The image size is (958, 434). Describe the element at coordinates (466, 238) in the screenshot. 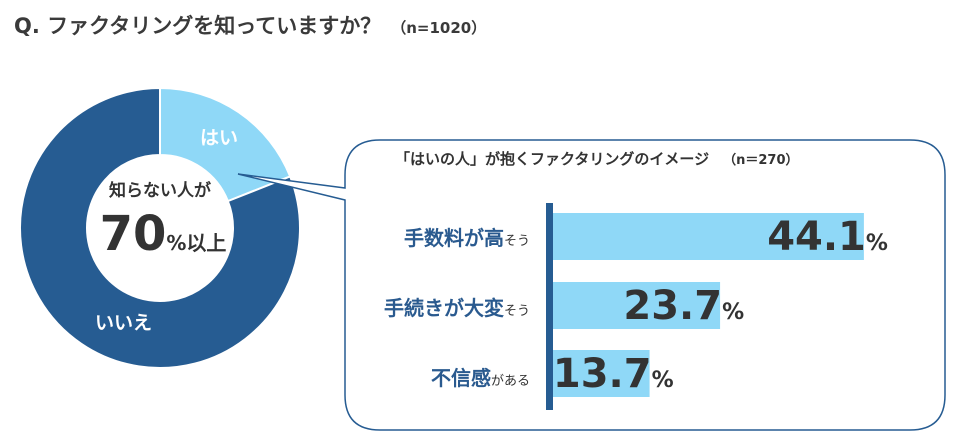

I see `category-label-0: 手数料が高そう` at that location.